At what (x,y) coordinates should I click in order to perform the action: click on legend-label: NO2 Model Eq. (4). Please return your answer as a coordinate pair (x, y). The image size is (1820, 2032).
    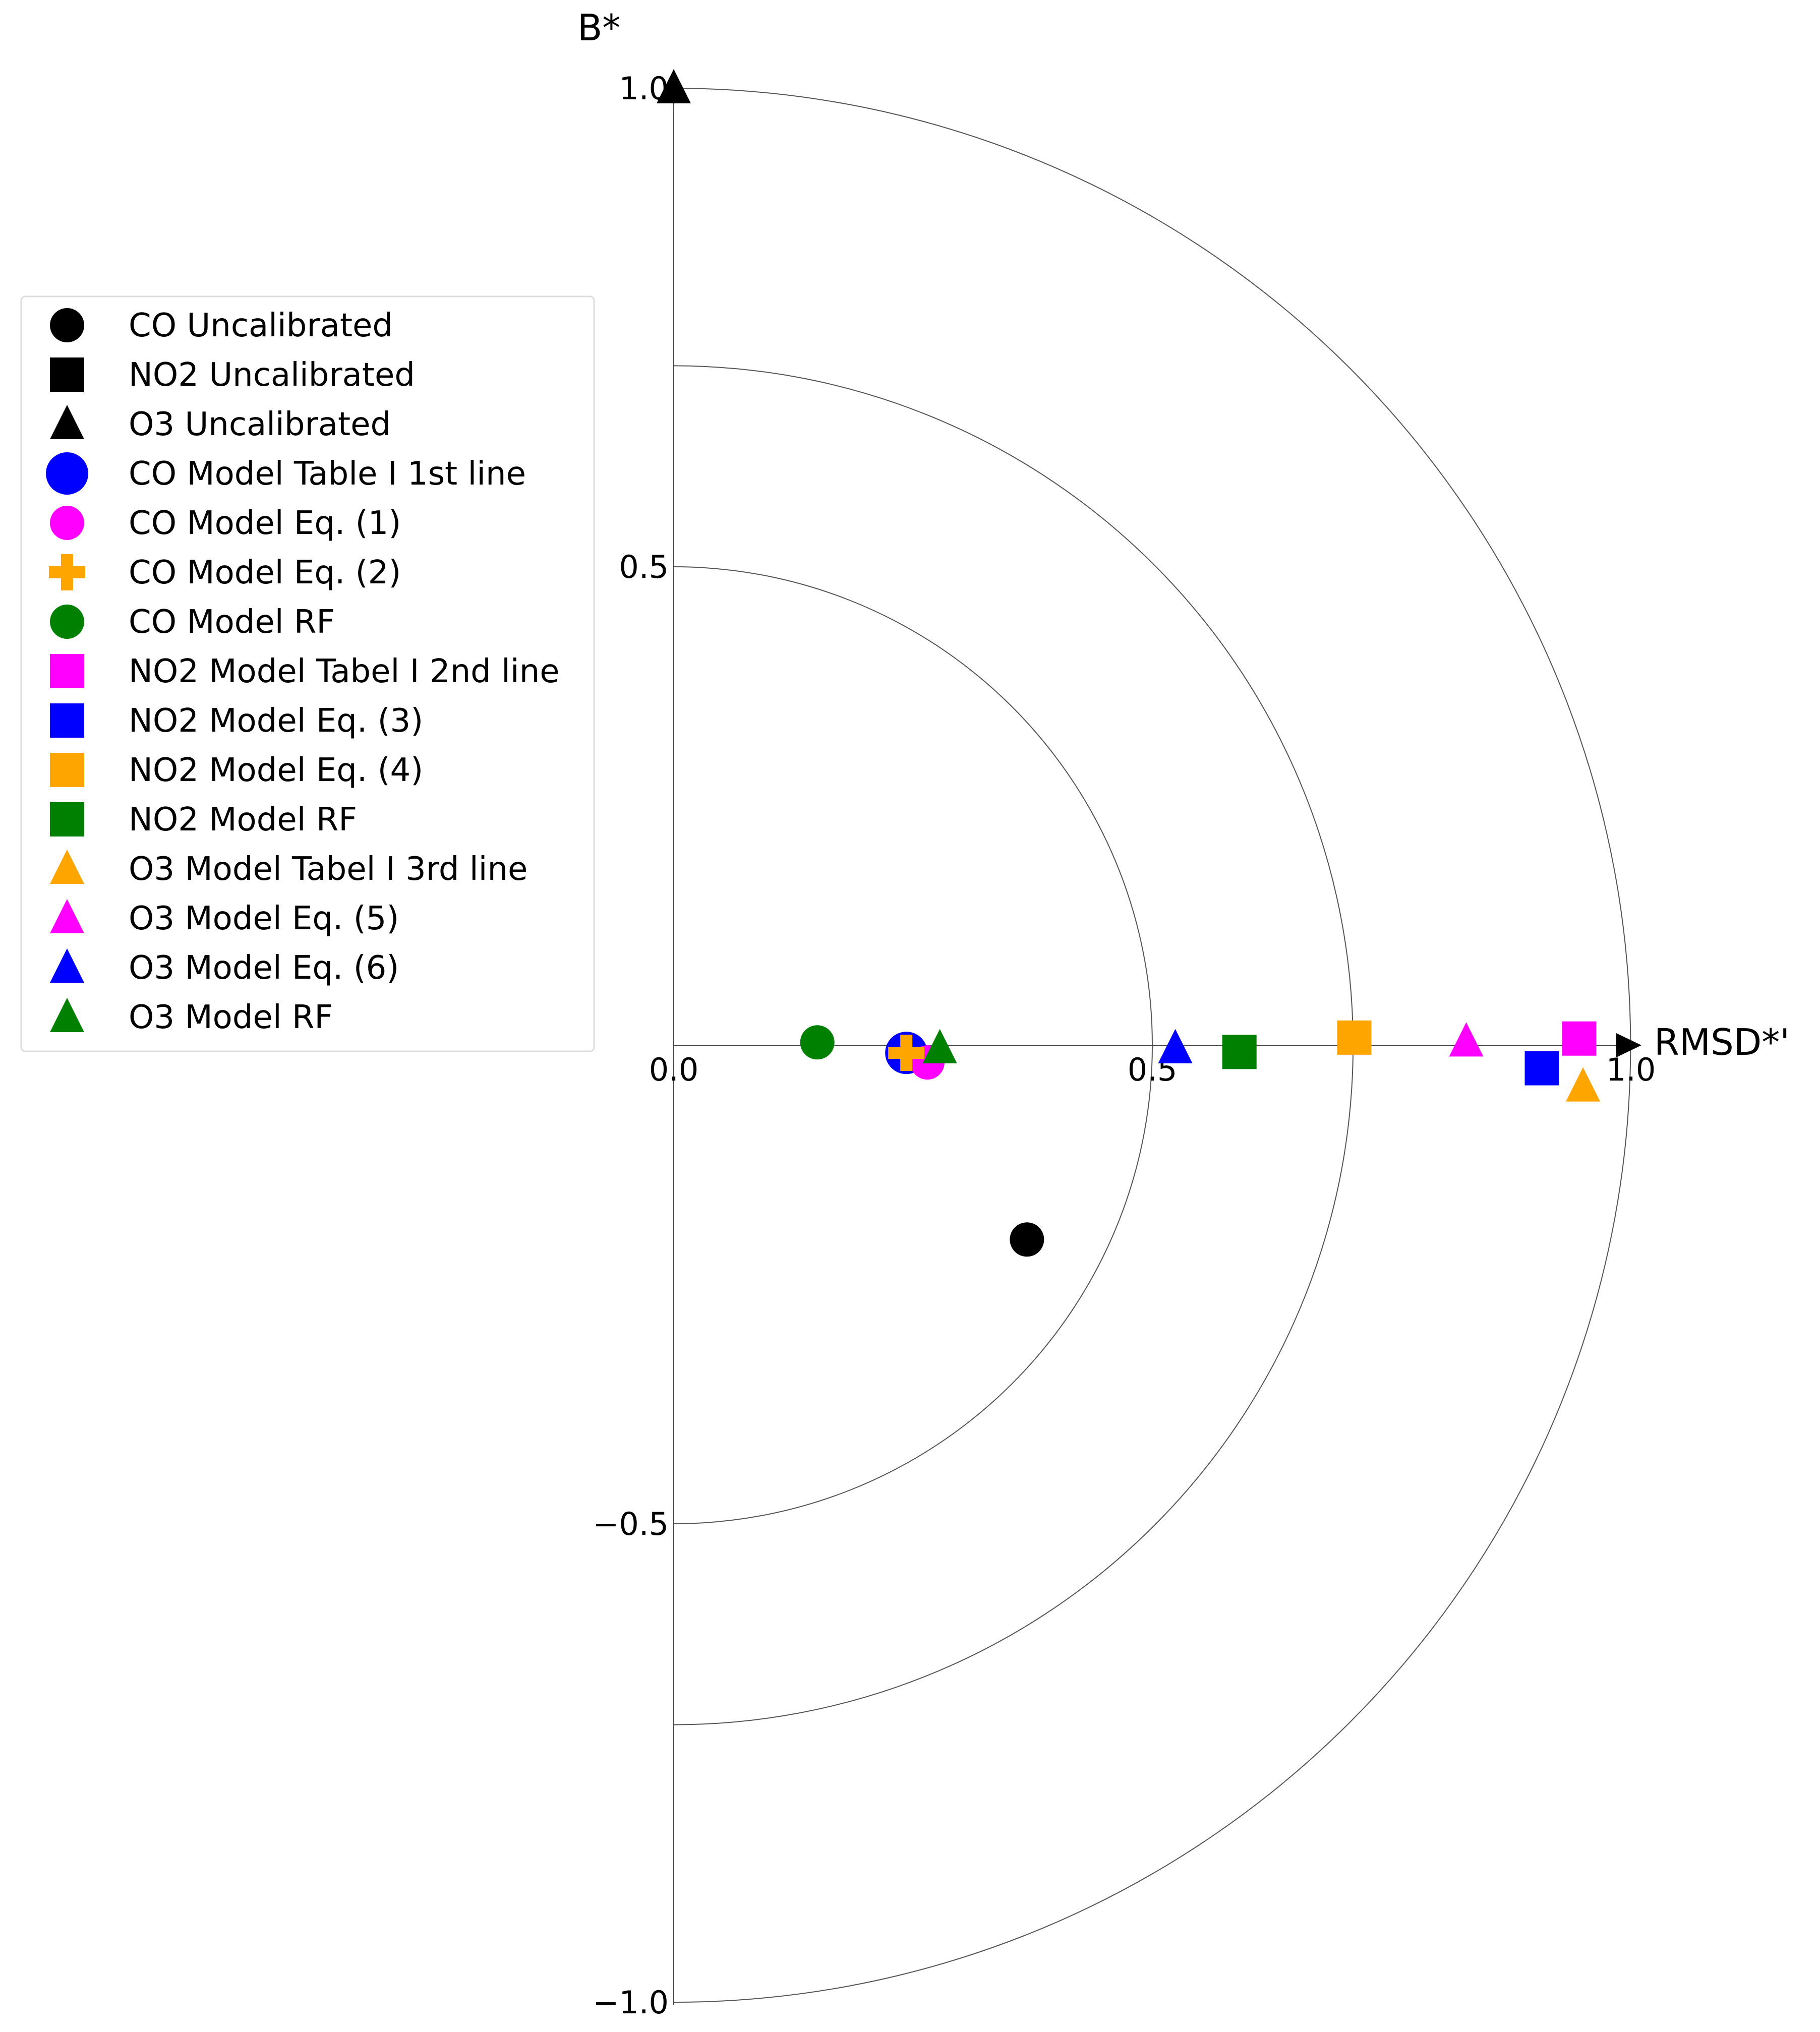
    Looking at the image, I should click on (276, 770).